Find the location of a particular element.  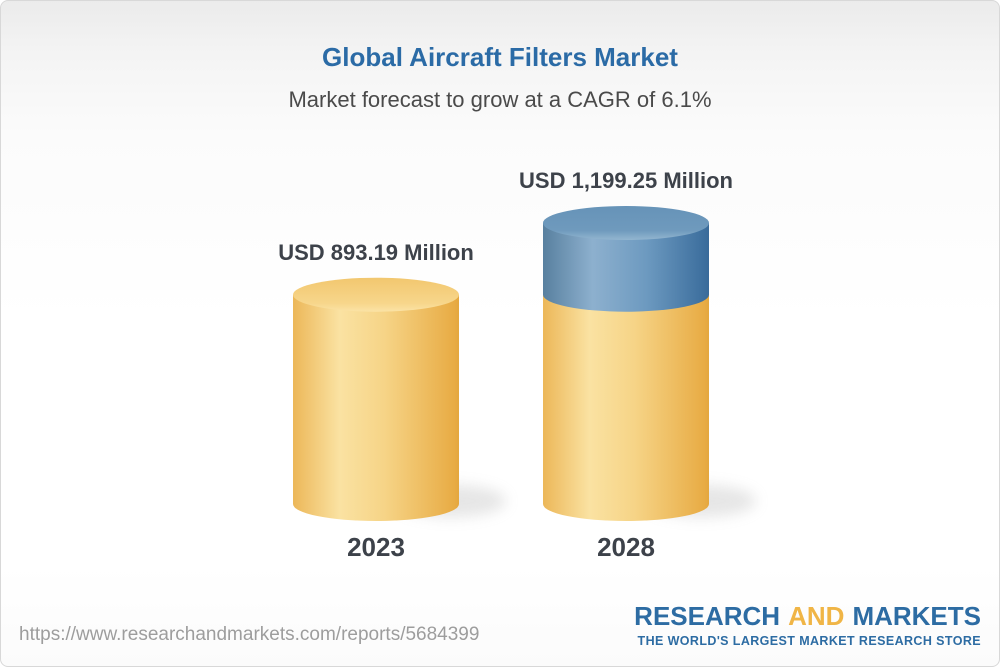

bar-2028-growth-body is located at coordinates (626, 267).